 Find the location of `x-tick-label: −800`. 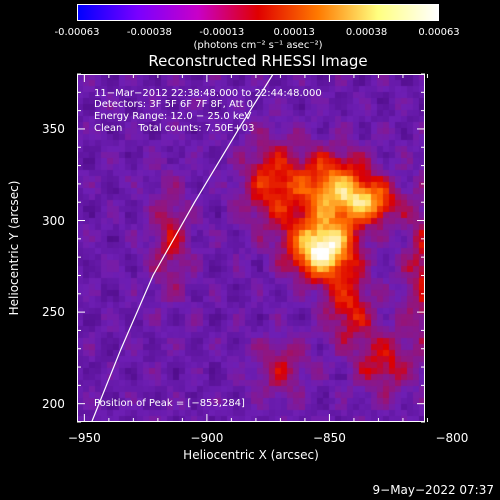

x-tick-label: −800 is located at coordinates (452, 438).